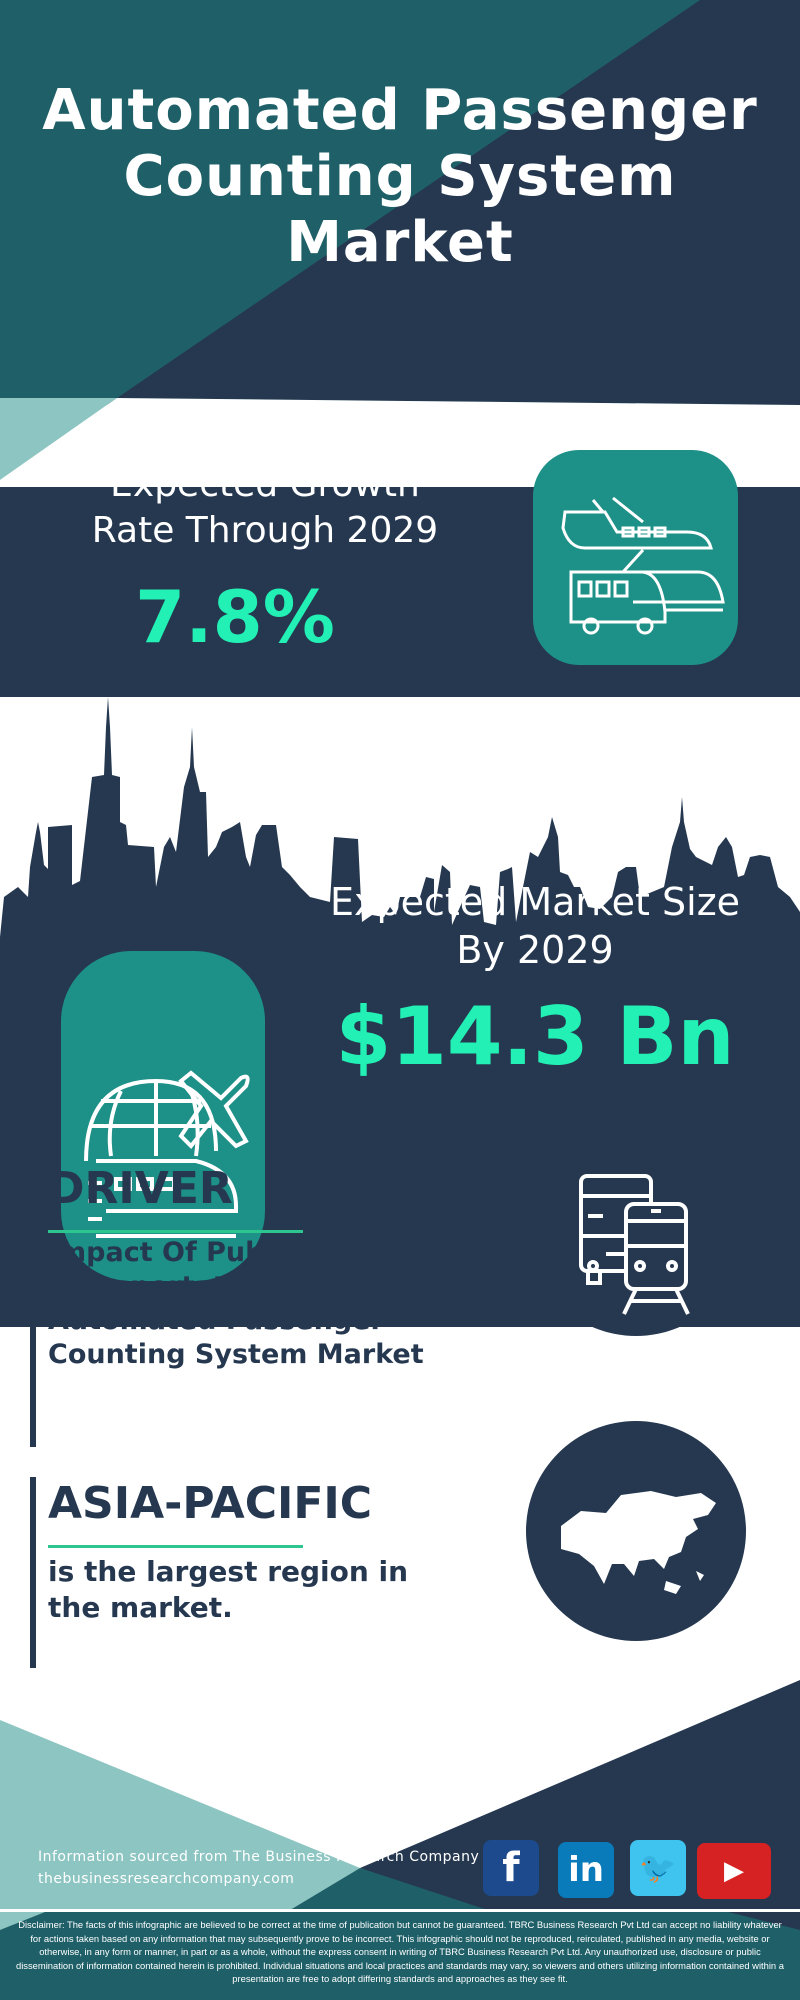  What do you see at coordinates (33, 1304) in the screenshot?
I see `driver-accent-bar` at bounding box center [33, 1304].